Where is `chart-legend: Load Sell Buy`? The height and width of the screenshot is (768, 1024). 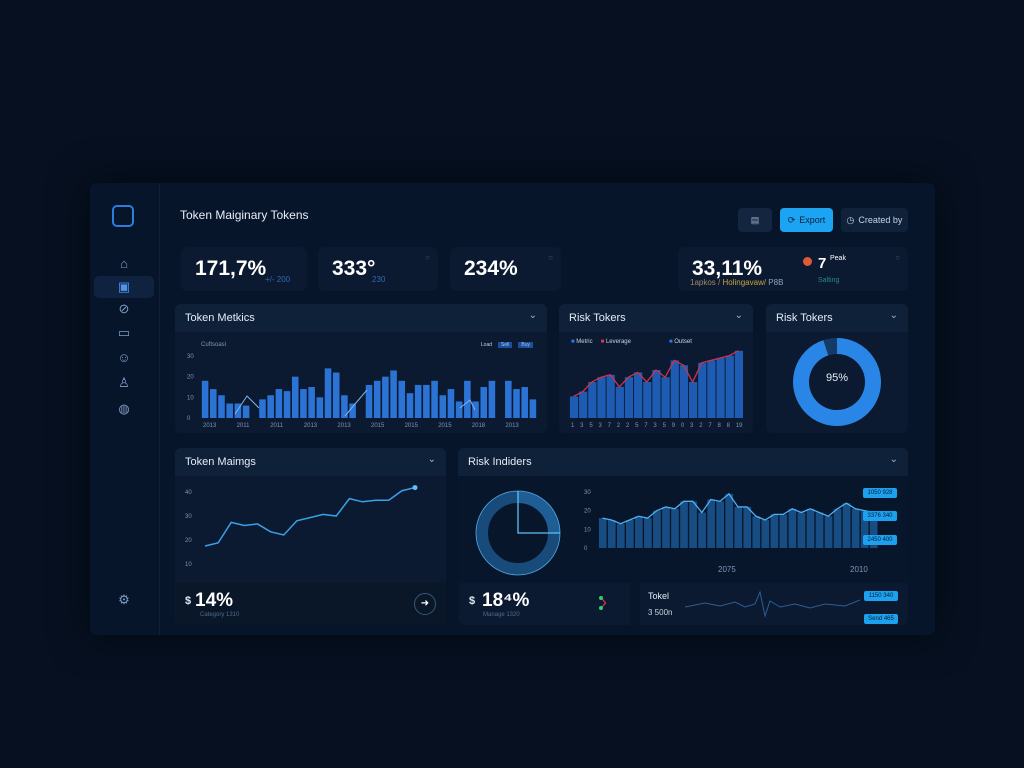
chart-legend: Load Sell Buy is located at coordinates (507, 345).